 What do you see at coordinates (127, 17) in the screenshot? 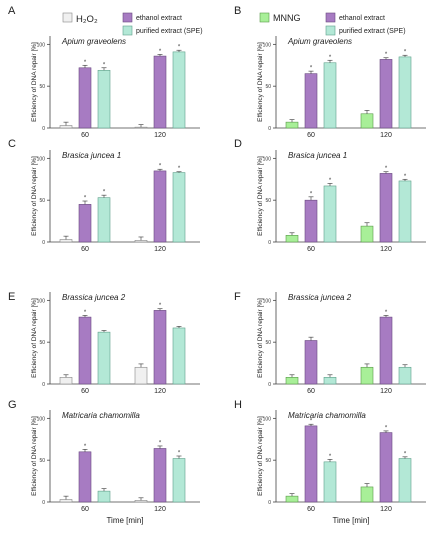
I see `legend-swatch-ethanol` at bounding box center [127, 17].